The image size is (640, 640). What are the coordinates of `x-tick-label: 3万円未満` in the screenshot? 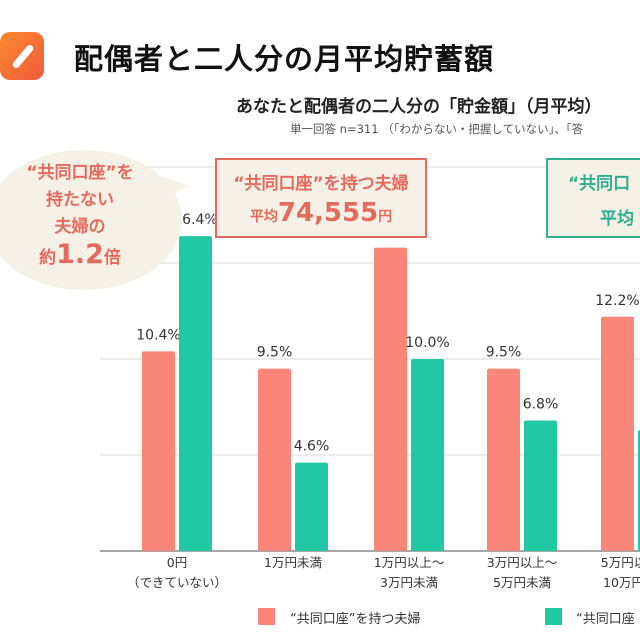 It's located at (409, 582).